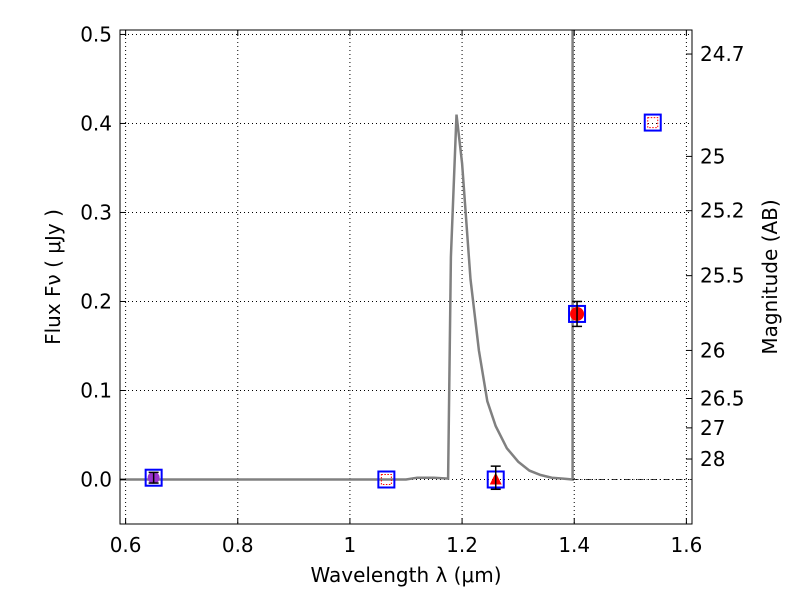 Image resolution: width=800 pixels, height=600 pixels. Describe the element at coordinates (712, 428) in the screenshot. I see `y2-tick-label: 27` at that location.